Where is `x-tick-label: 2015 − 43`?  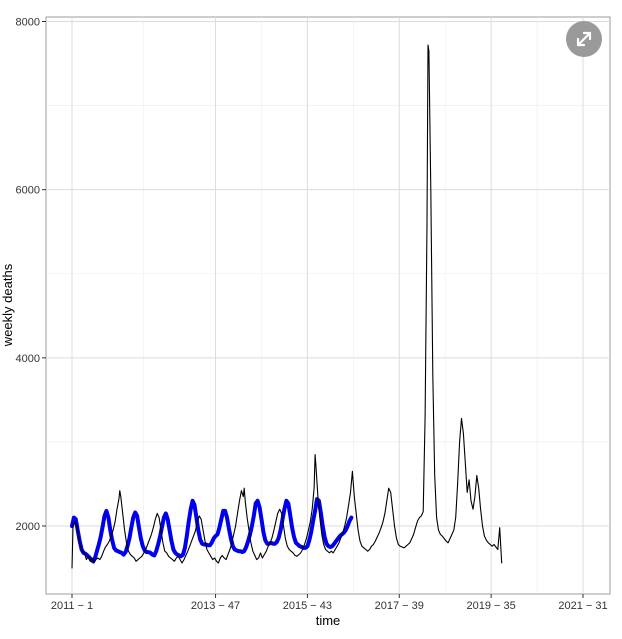
x-tick-label: 2015 − 43 is located at coordinates (307, 606).